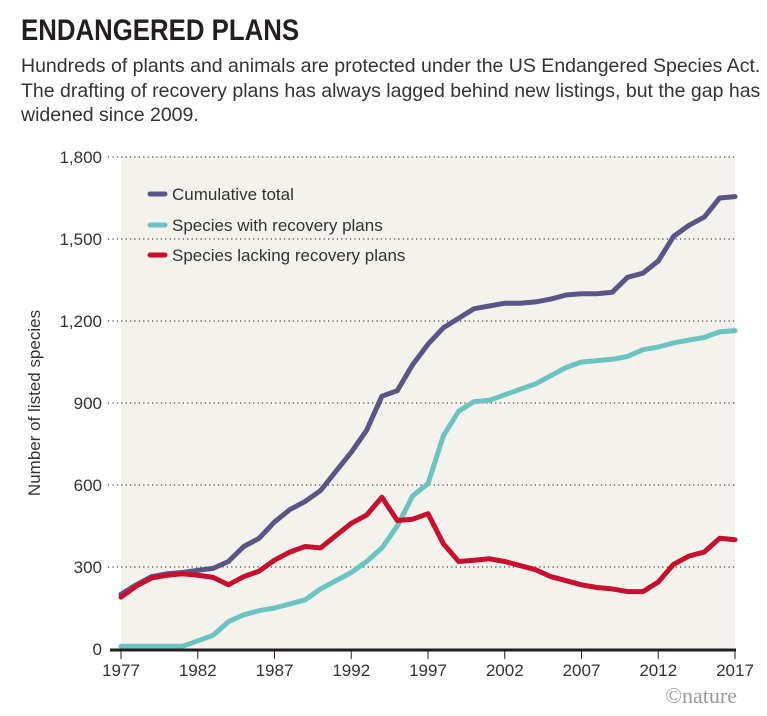 This screenshot has height=716, width=767. What do you see at coordinates (80, 321) in the screenshot?
I see `y-tick-label: 1,200` at bounding box center [80, 321].